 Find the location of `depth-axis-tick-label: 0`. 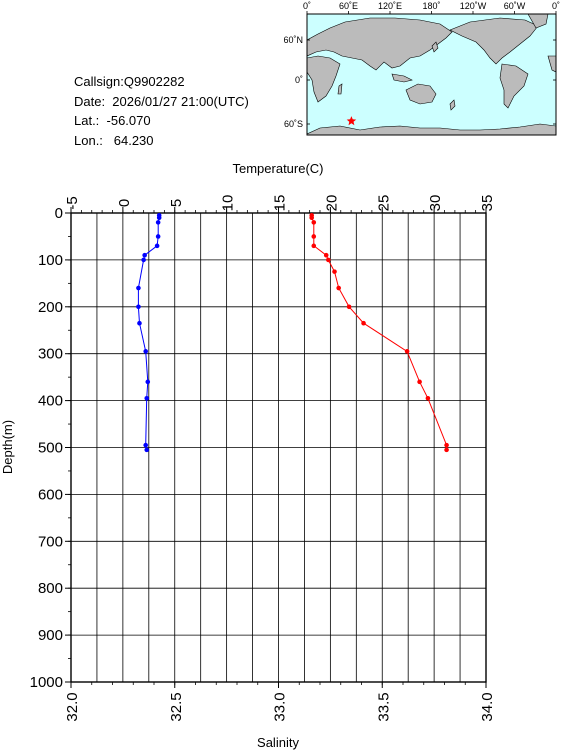

depth-axis-tick-label: 0 is located at coordinates (59, 213).